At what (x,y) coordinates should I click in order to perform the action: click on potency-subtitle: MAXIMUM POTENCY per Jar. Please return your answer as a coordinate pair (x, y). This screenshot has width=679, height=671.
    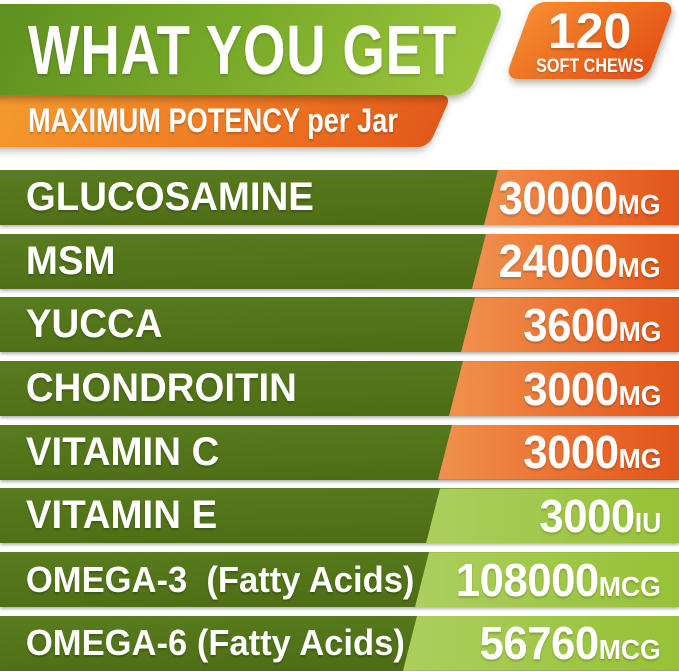
    Looking at the image, I should click on (213, 121).